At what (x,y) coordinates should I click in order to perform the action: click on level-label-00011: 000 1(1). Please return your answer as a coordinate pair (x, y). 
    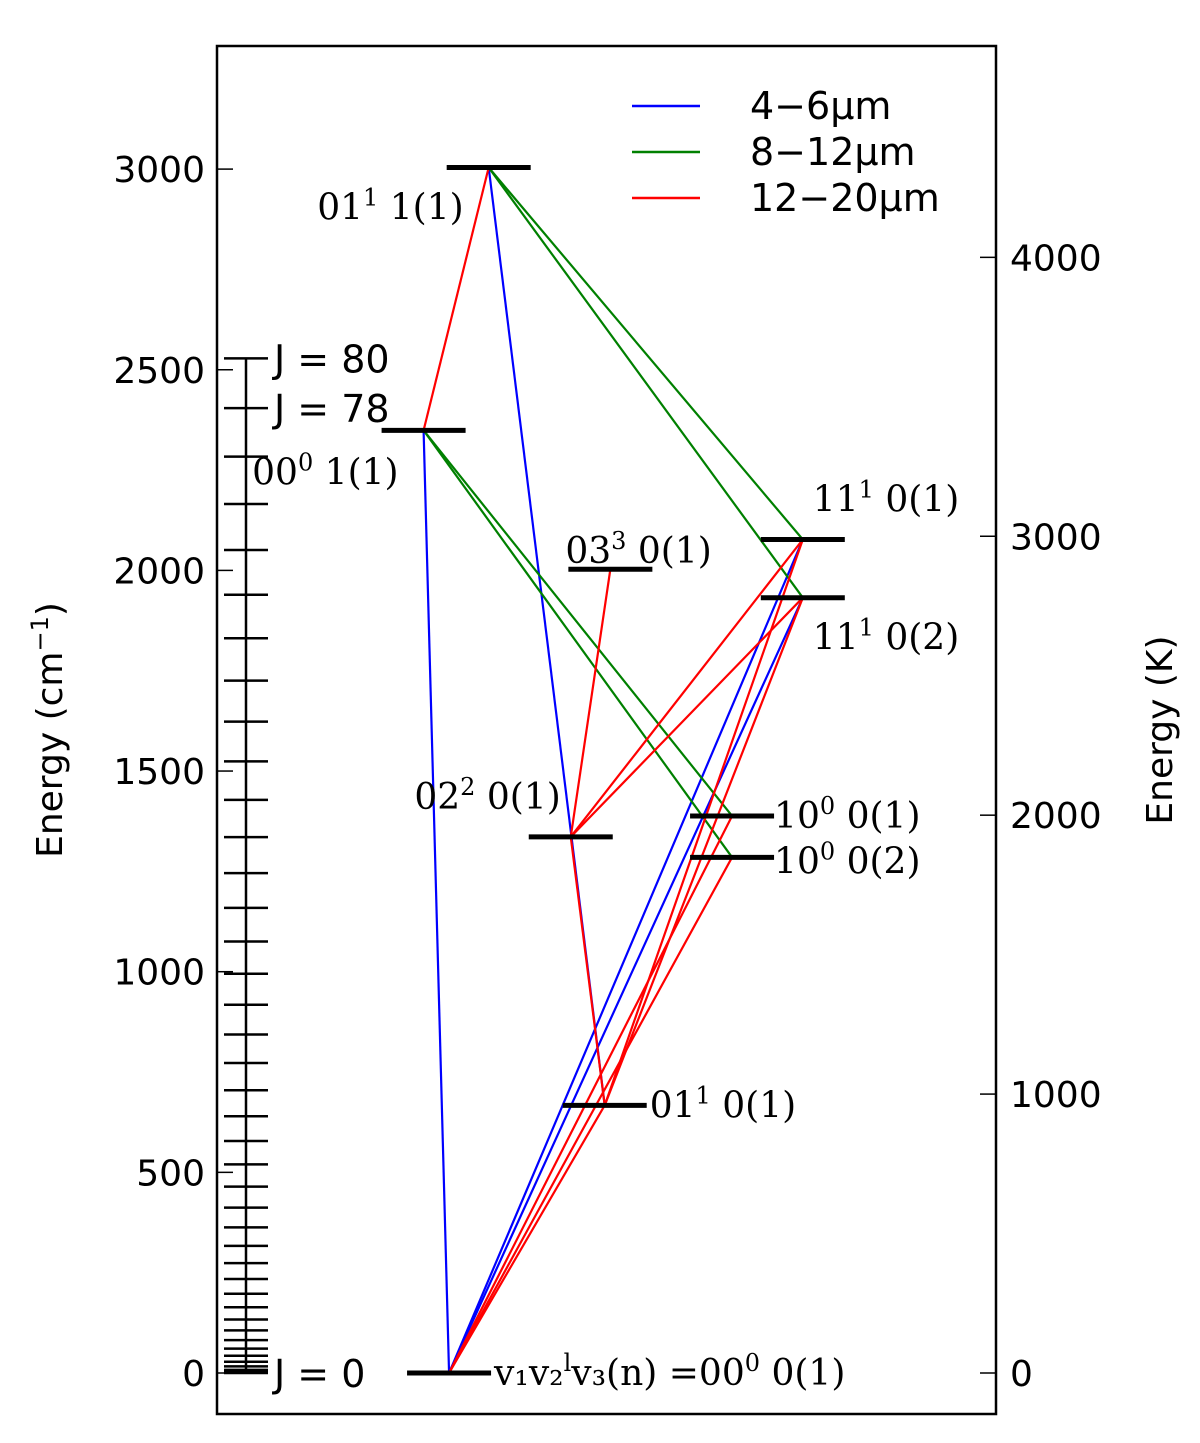
    Looking at the image, I should click on (325, 470).